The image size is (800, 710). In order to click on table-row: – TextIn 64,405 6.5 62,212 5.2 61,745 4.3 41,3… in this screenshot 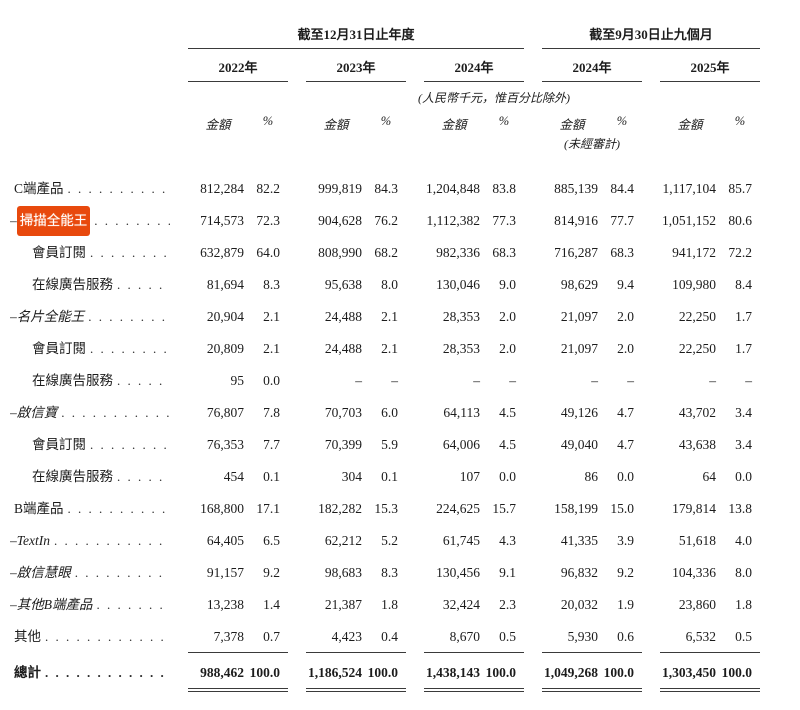, I will do `click(398, 542)`.